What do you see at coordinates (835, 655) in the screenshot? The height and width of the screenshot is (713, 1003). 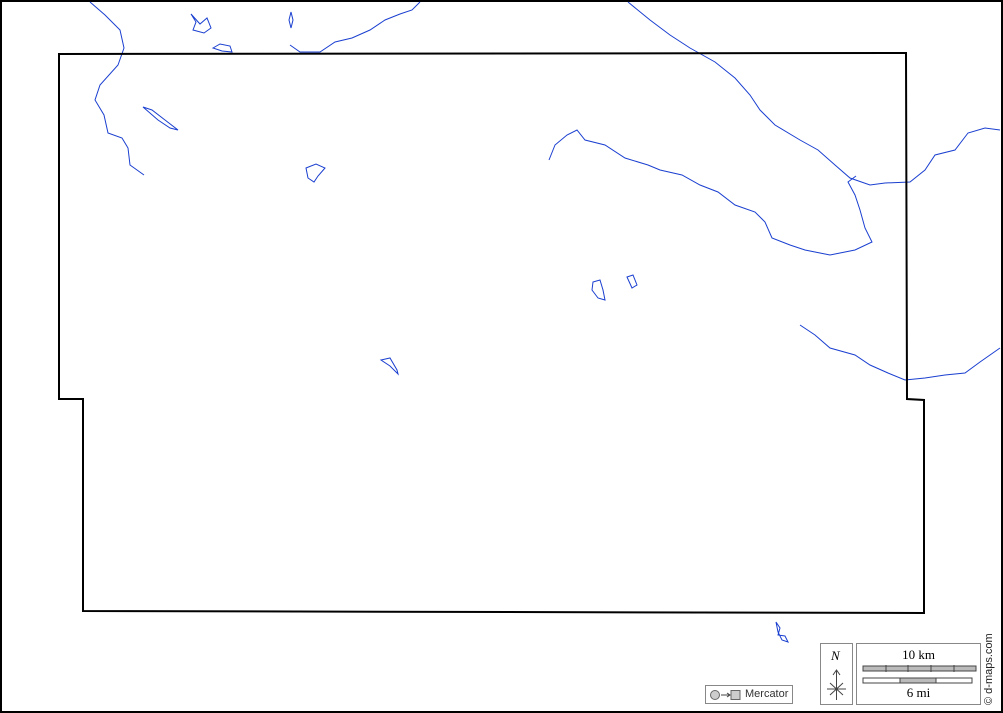 I see `north-label: N` at bounding box center [835, 655].